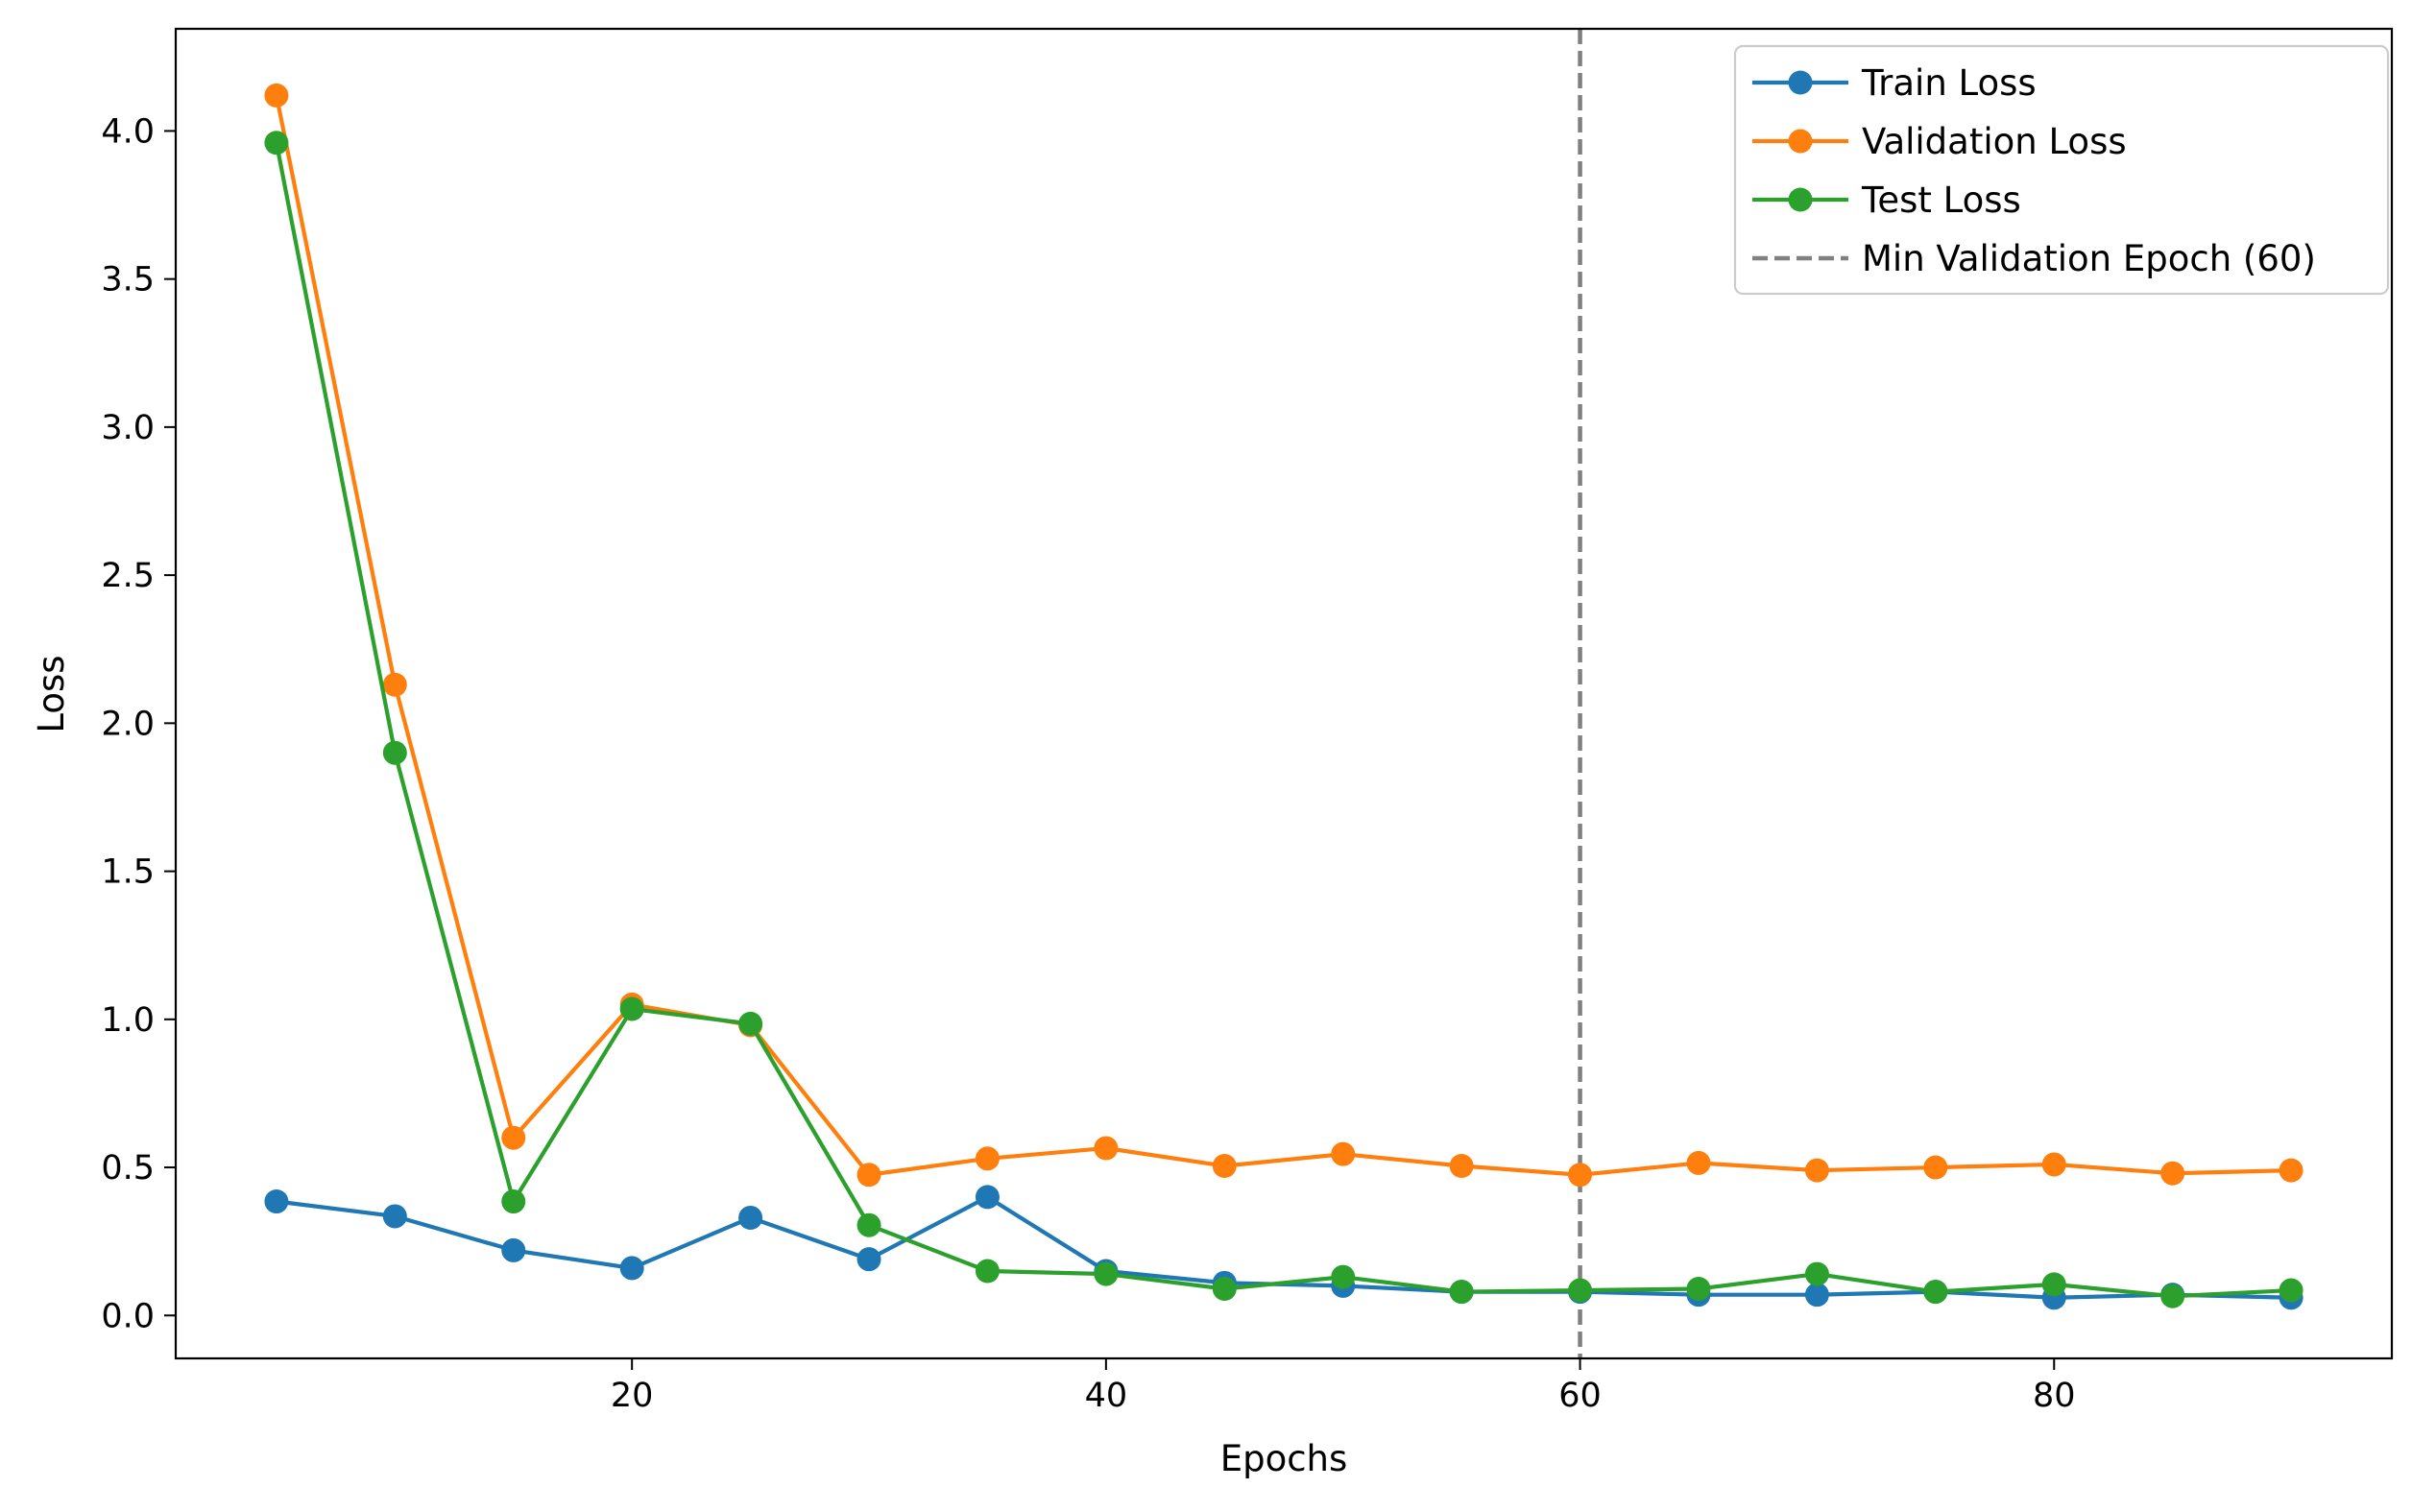 The width and height of the screenshot is (2436, 1512). I want to click on x-tick-label: 80, so click(2054, 1396).